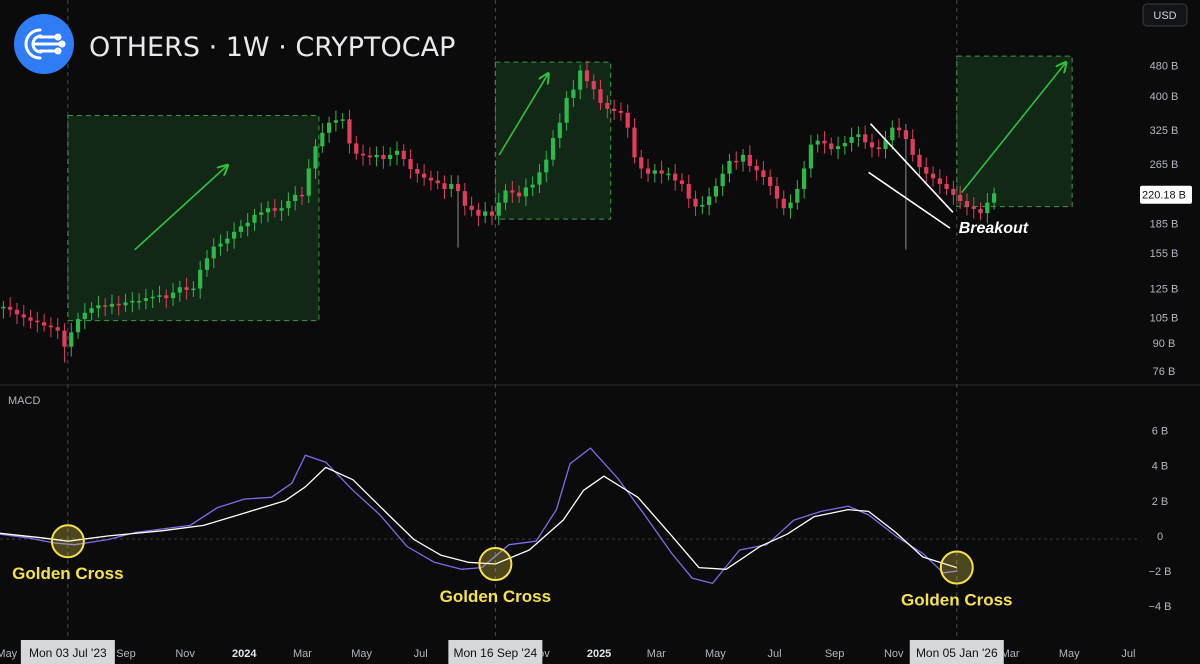 Image resolution: width=1200 pixels, height=664 pixels. I want to click on date-marker-label: Mon 05 Jan '26, so click(957, 653).